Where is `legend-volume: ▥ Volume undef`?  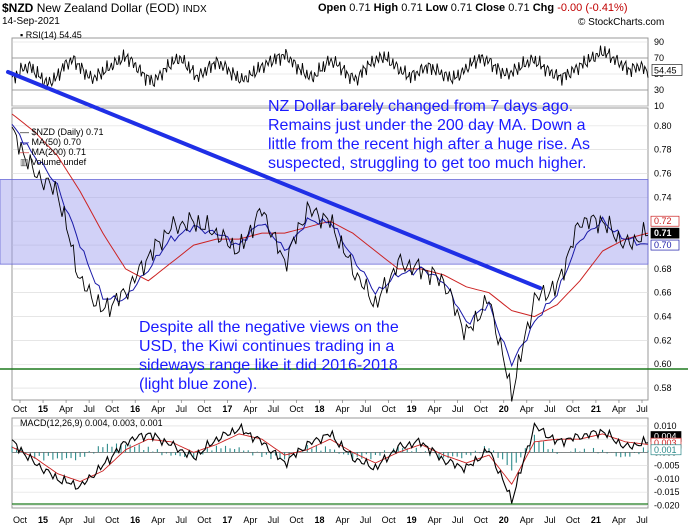
legend-volume: ▥ Volume undef is located at coordinates (53, 162).